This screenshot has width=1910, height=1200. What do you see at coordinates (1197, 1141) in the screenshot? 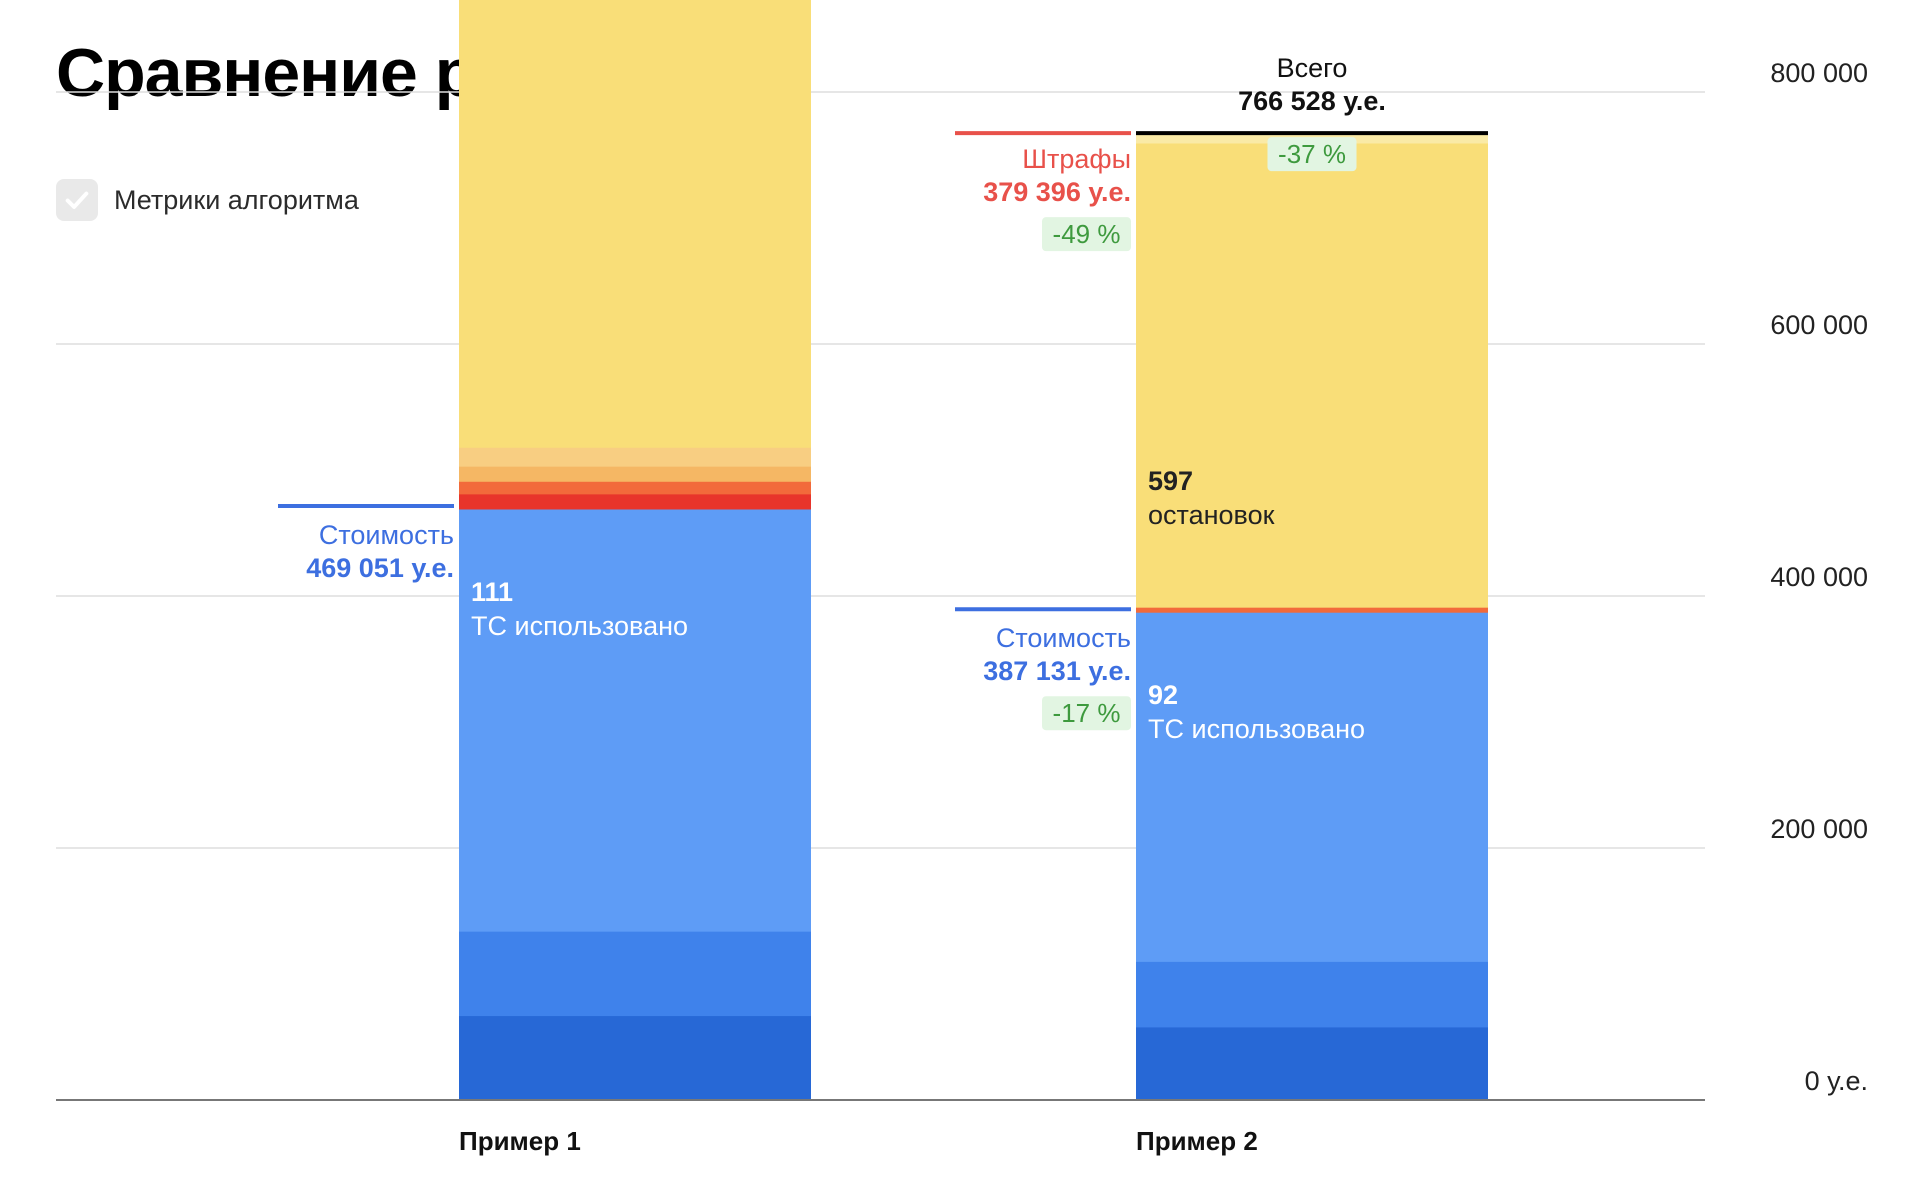
I see `category-label: Пример 2` at bounding box center [1197, 1141].